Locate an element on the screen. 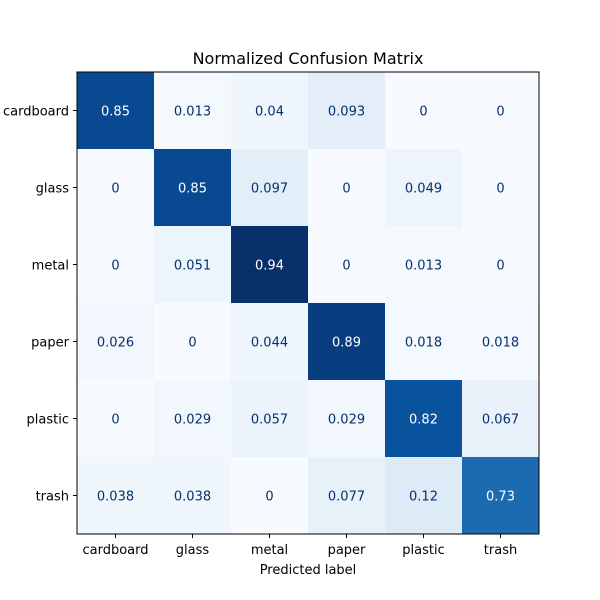 This screenshot has height=600, width=600. y-tick-label: glass is located at coordinates (53, 189).